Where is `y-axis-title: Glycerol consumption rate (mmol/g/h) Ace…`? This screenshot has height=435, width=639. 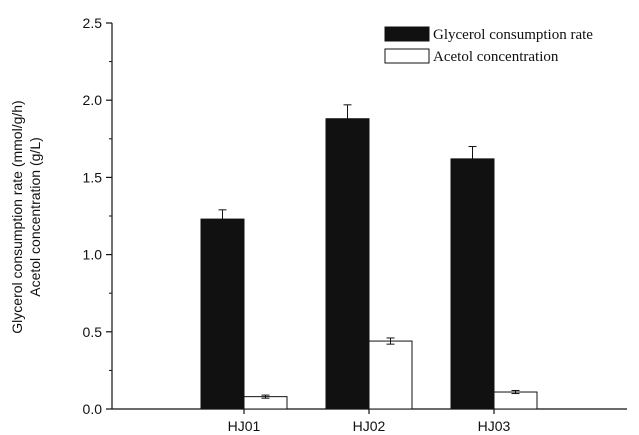
y-axis-title: Glycerol consumption rate (mmol/g/h) Ace… is located at coordinates (26, 216).